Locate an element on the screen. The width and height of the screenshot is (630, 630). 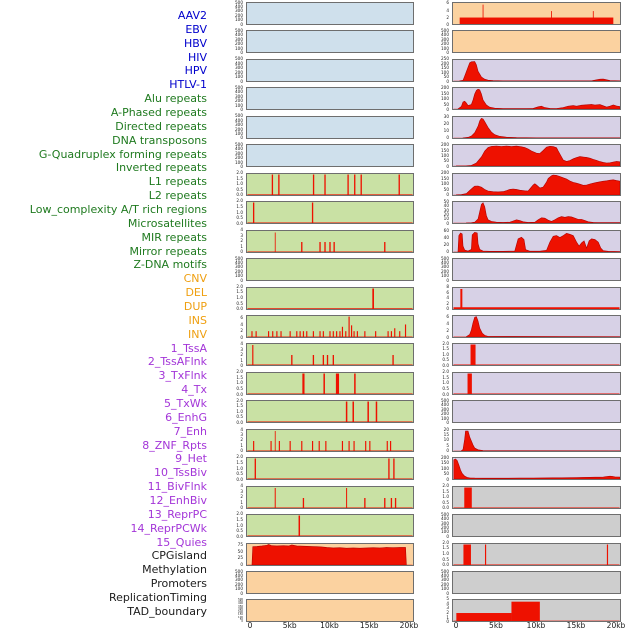
y-tick-label: 150 is located at coordinates (445, 463).